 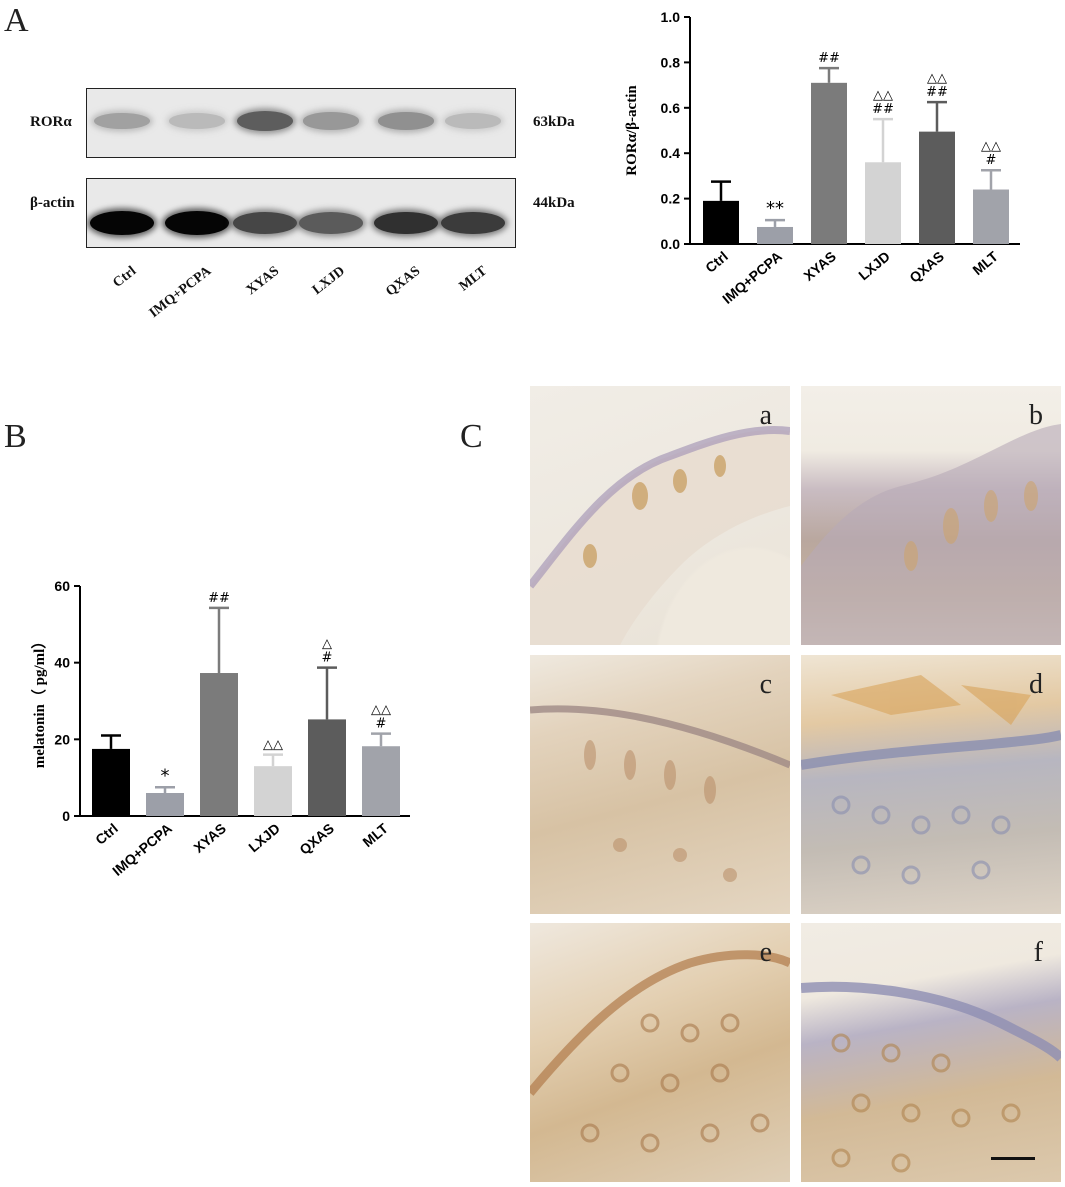 I want to click on y-tick-label: 0, so click(x=66, y=816).